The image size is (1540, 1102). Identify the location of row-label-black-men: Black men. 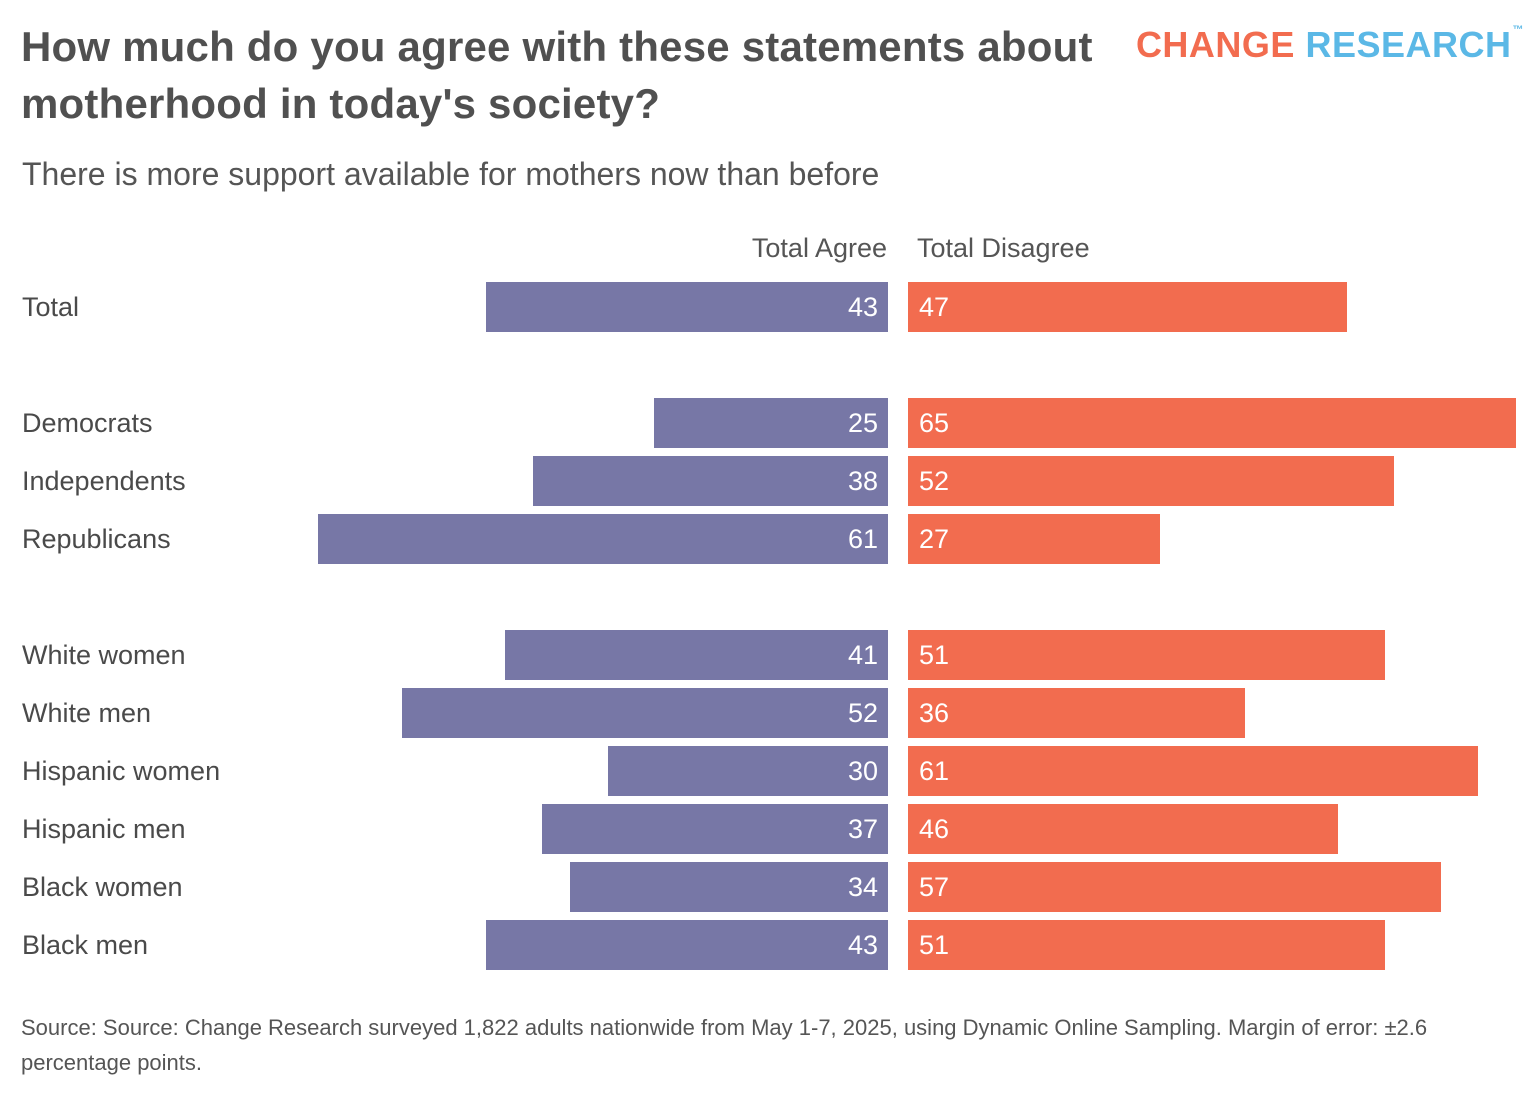
(85, 945).